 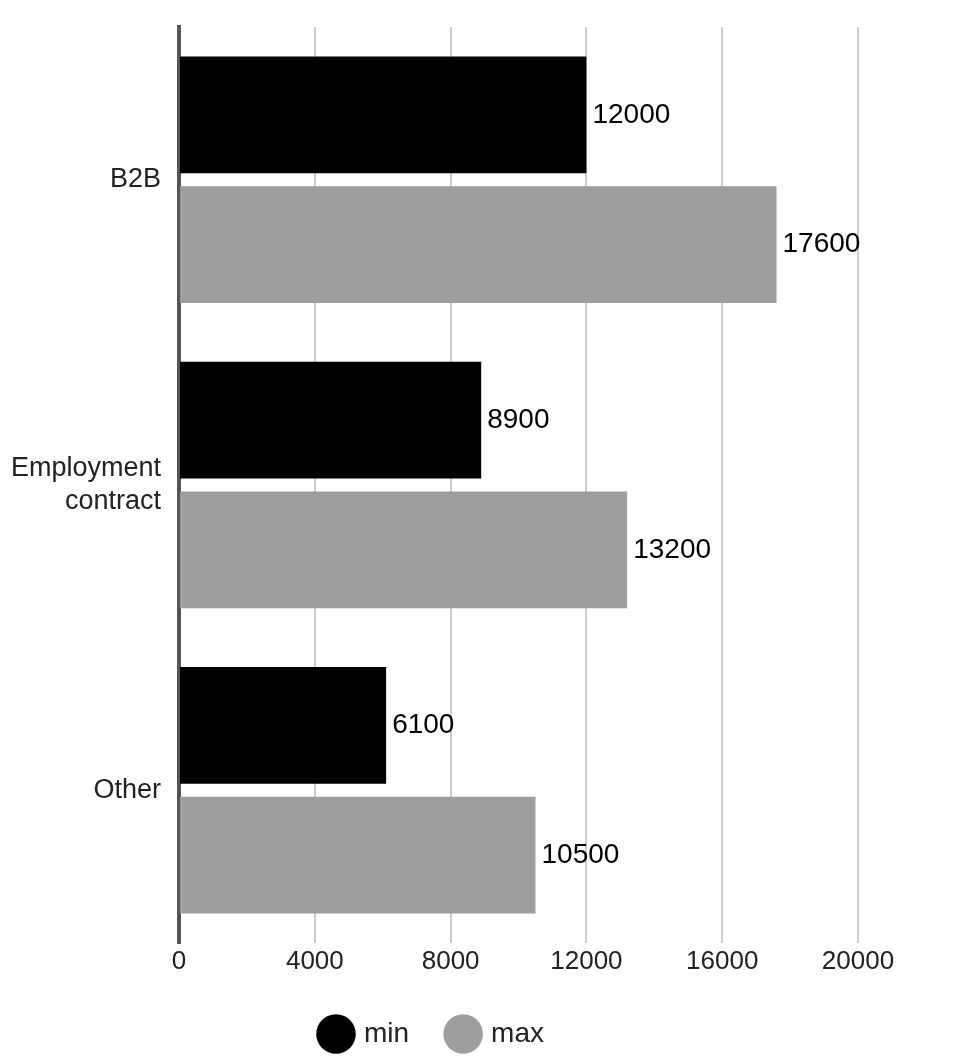 I want to click on x-tick-label: 0, so click(x=179, y=959).